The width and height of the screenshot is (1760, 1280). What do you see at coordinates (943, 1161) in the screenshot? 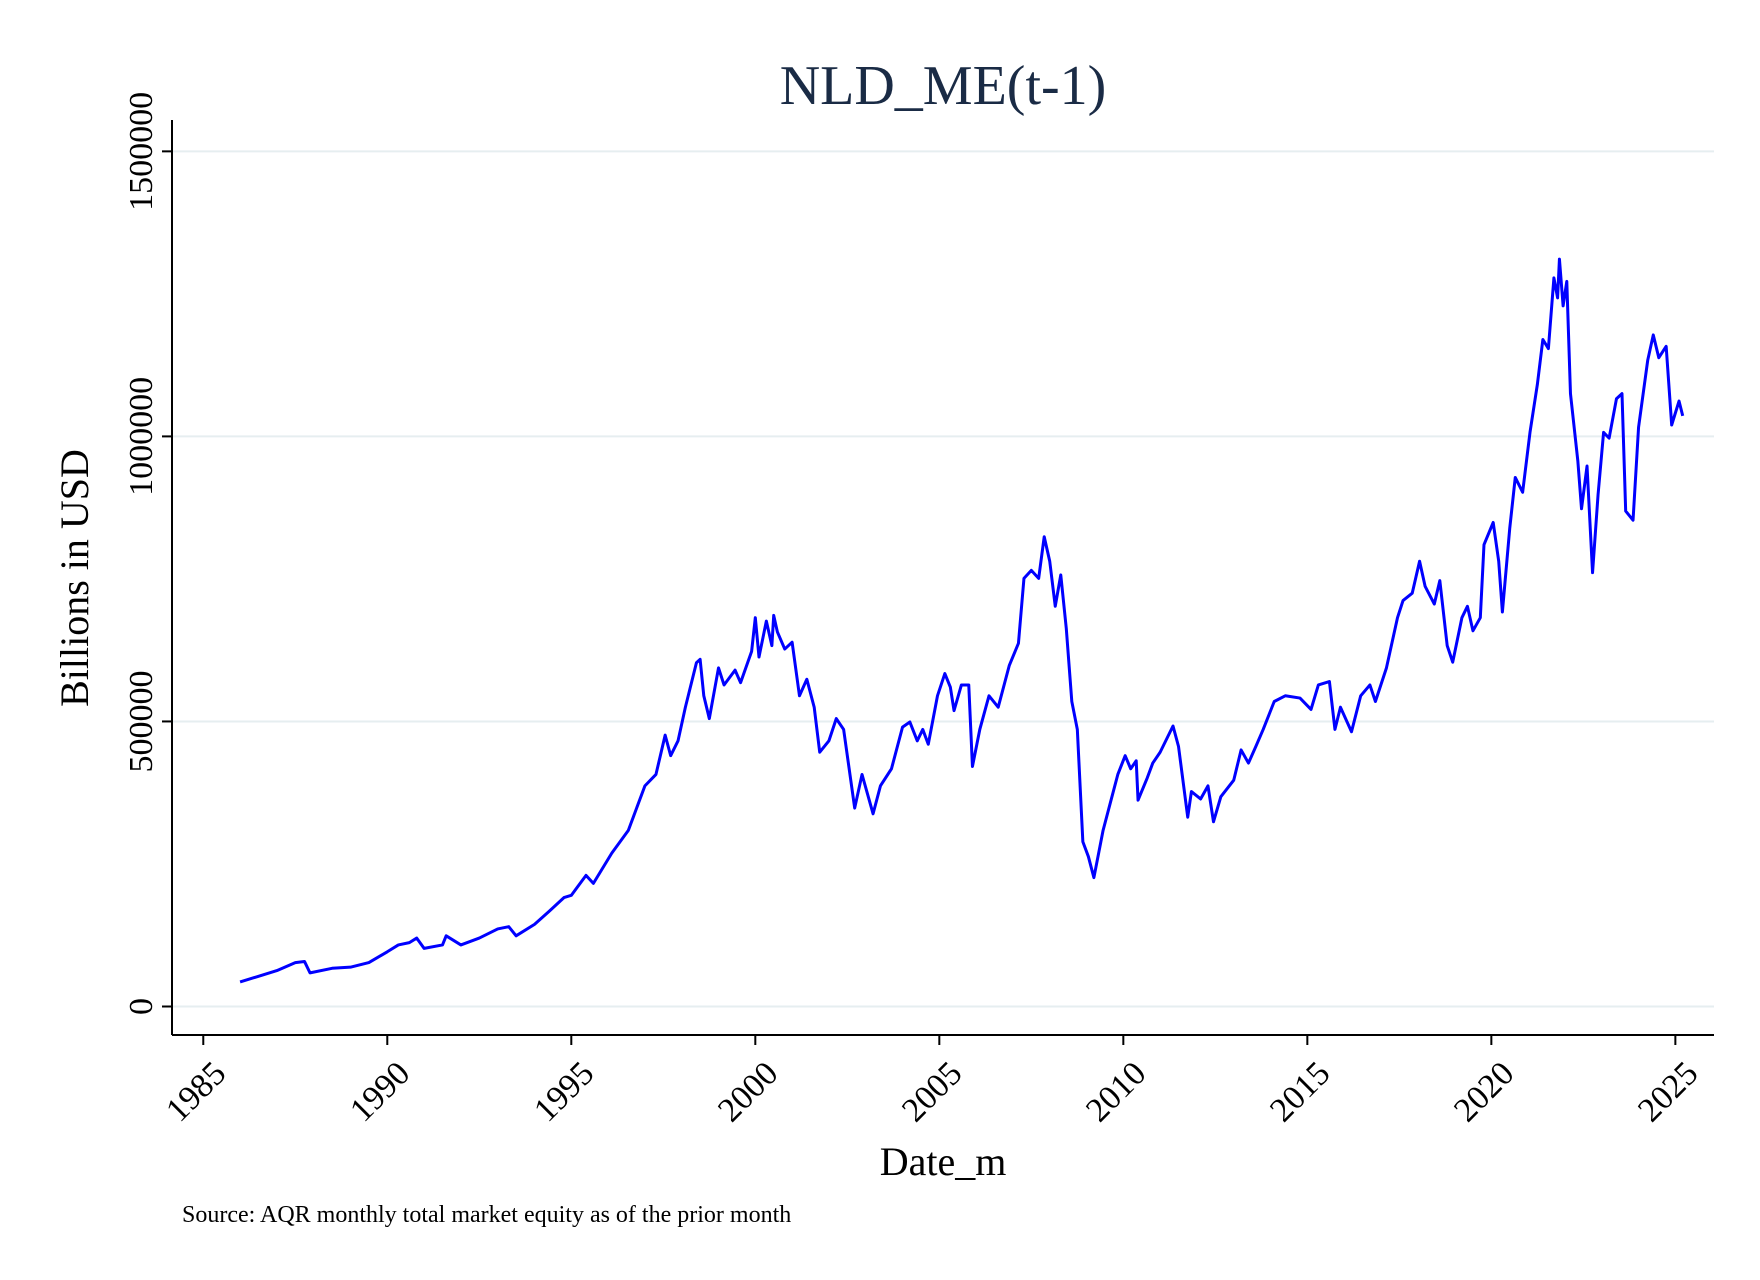
I see `x-axis-title: Date_m` at bounding box center [943, 1161].